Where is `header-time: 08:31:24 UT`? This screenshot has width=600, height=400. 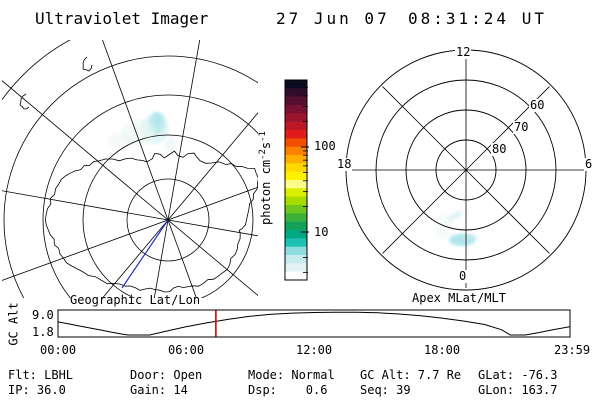 header-time: 08:31:24 UT is located at coordinates (477, 18).